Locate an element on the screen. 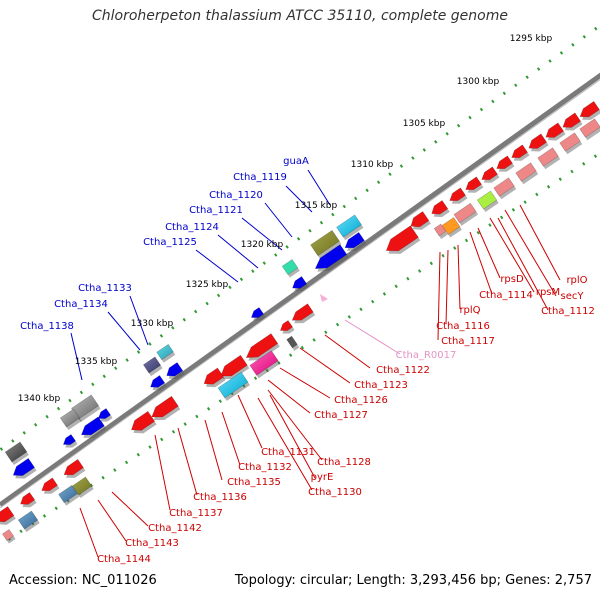 The image size is (600, 600). gene-label-bottom: rpsD is located at coordinates (512, 279).